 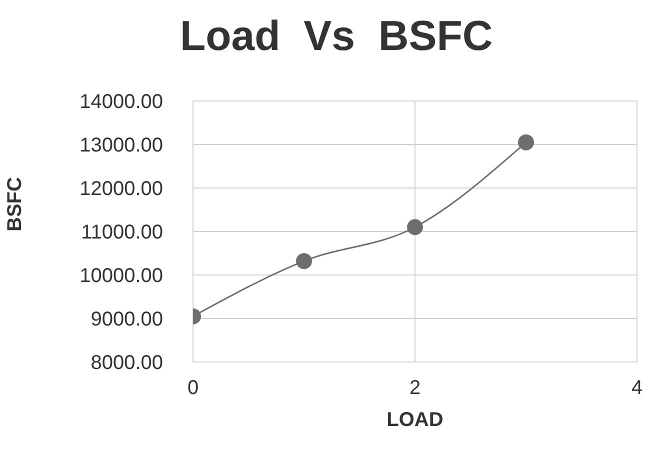 What do you see at coordinates (637, 388) in the screenshot?
I see `x-tick-label: 4` at bounding box center [637, 388].